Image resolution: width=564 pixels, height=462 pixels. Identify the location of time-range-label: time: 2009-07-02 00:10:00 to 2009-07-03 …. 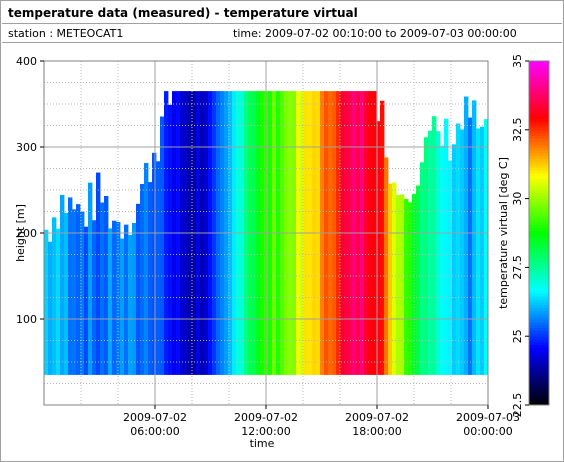
(375, 33).